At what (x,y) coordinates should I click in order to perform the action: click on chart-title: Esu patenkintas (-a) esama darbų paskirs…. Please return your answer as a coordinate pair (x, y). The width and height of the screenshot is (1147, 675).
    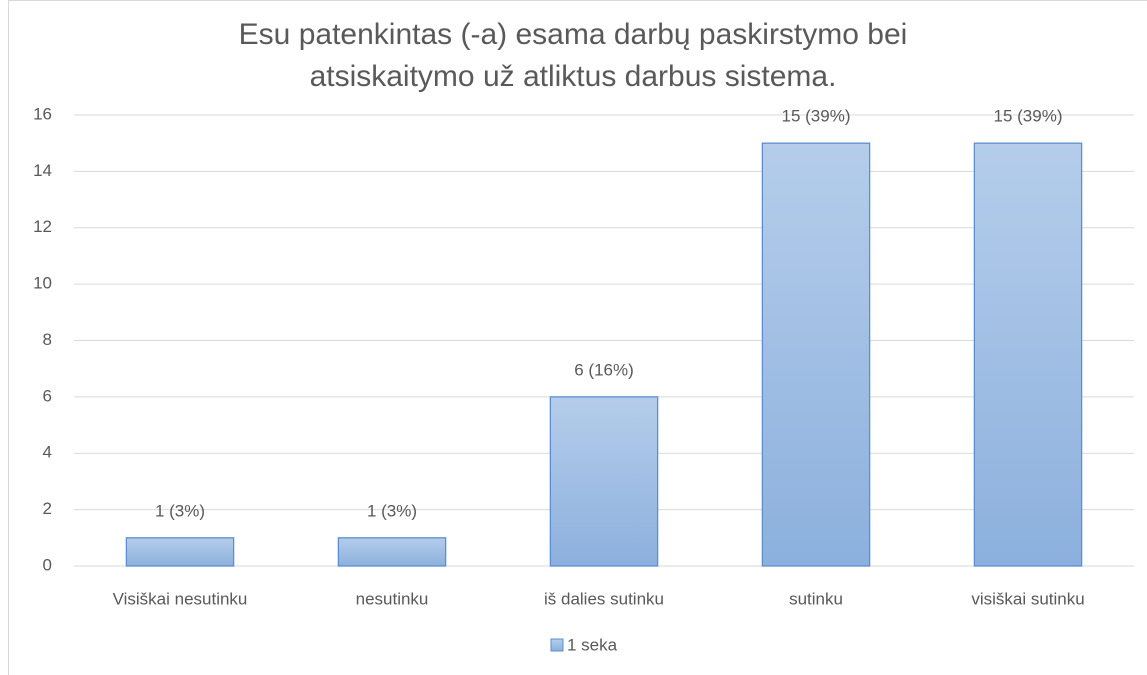
    Looking at the image, I should click on (573, 55).